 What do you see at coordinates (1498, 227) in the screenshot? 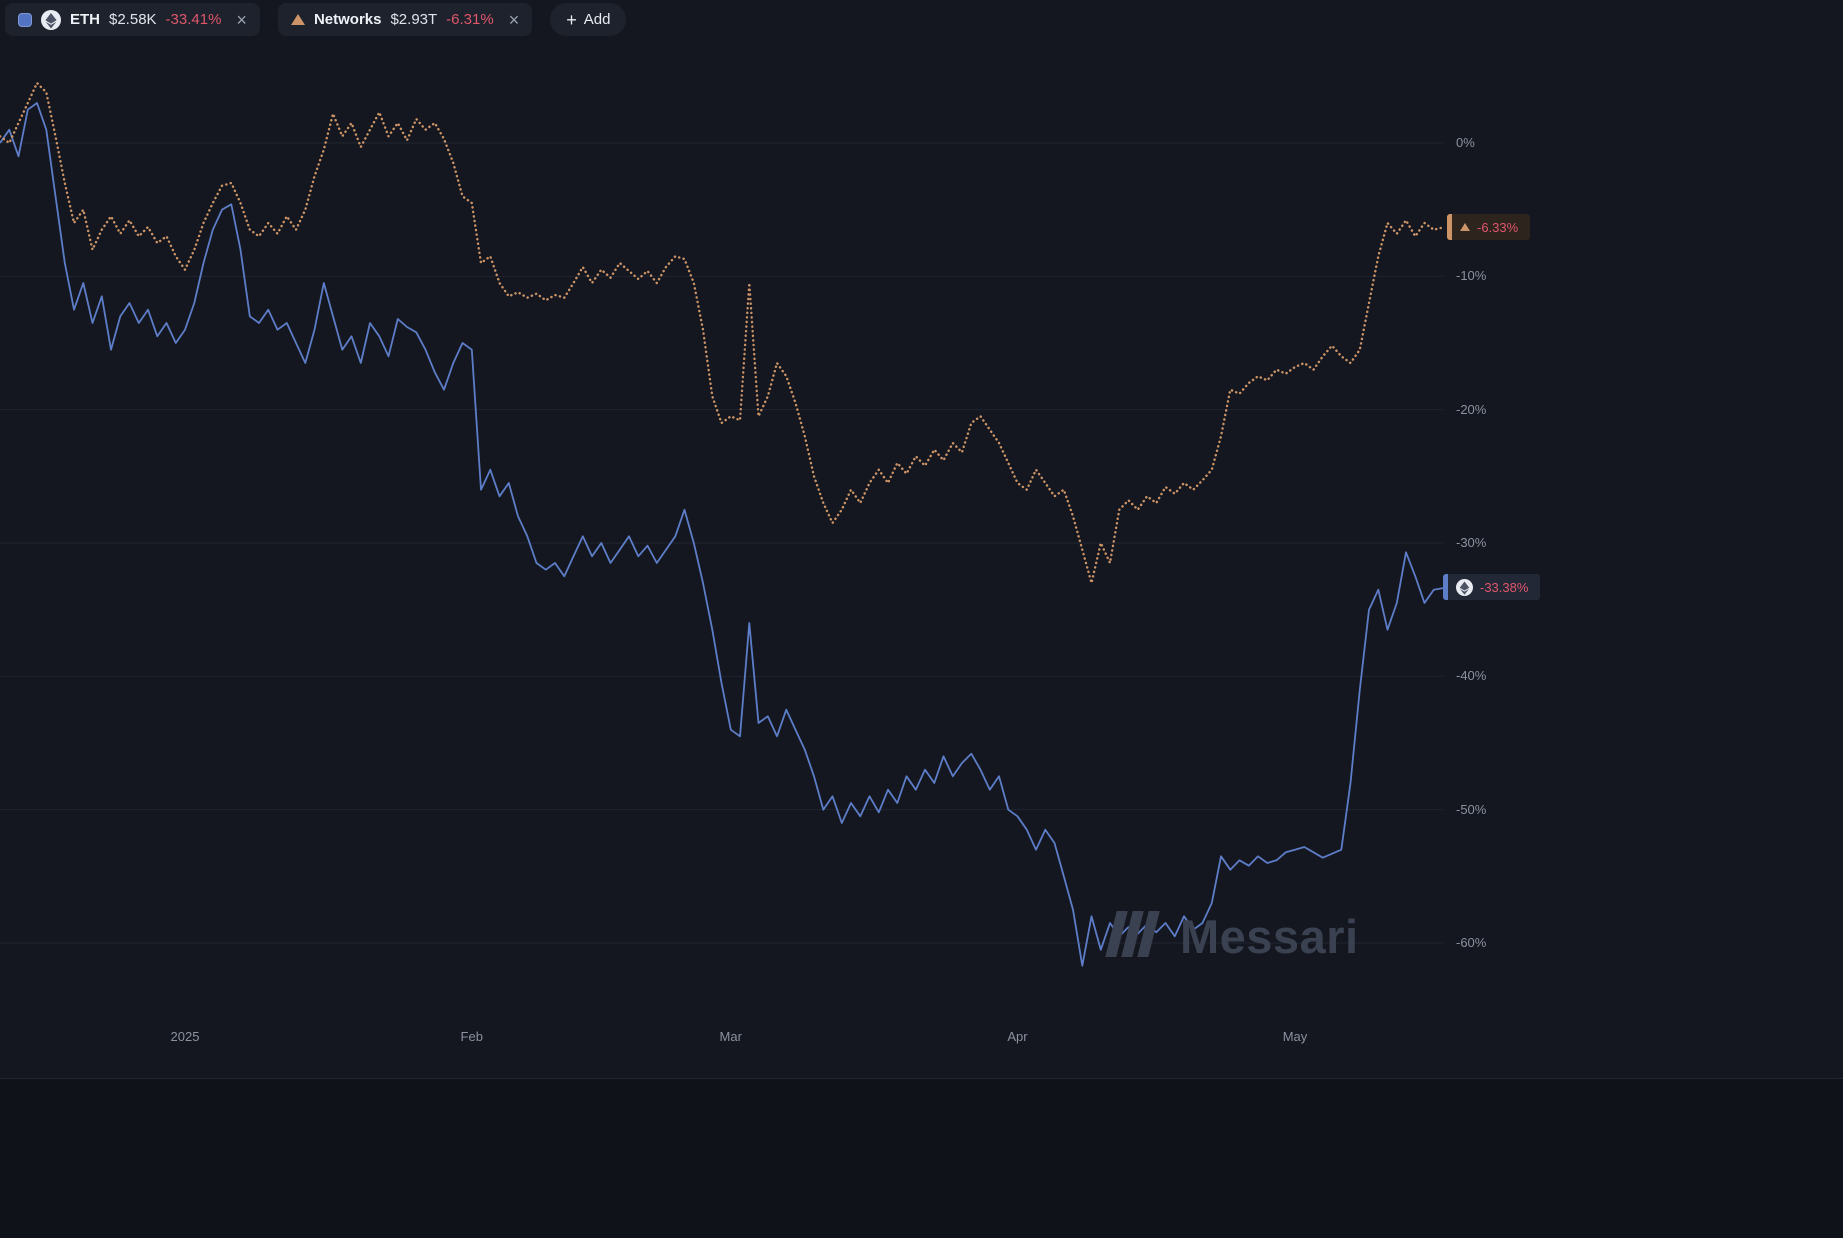
I see `badge-change-label: -6.33%` at bounding box center [1498, 227].